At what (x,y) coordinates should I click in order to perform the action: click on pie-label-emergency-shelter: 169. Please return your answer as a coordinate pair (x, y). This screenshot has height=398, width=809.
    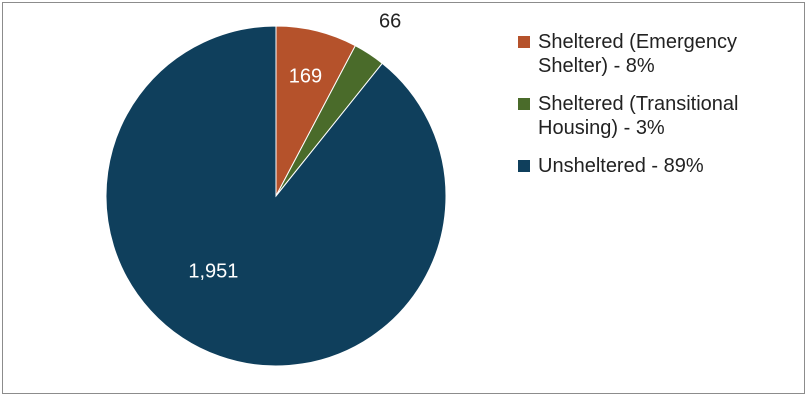
    Looking at the image, I should click on (305, 76).